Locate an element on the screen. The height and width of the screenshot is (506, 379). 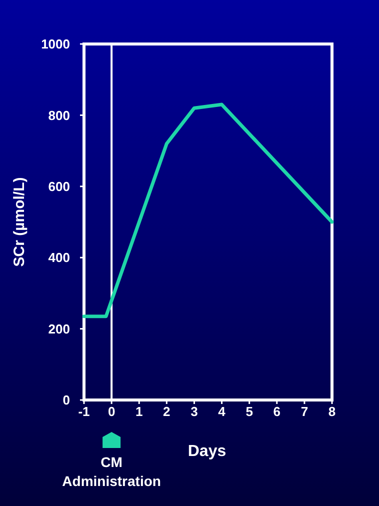
y-axis-title: SCr (µmol/L) is located at coordinates (19, 222).